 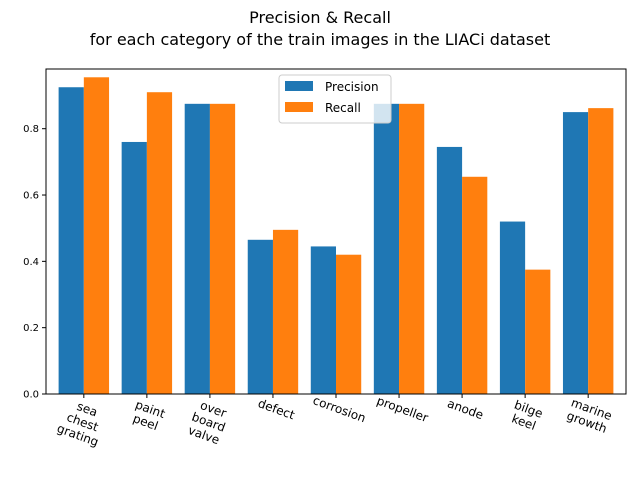 I want to click on x-tick-label-1: paintpeel, so click(x=148, y=415).